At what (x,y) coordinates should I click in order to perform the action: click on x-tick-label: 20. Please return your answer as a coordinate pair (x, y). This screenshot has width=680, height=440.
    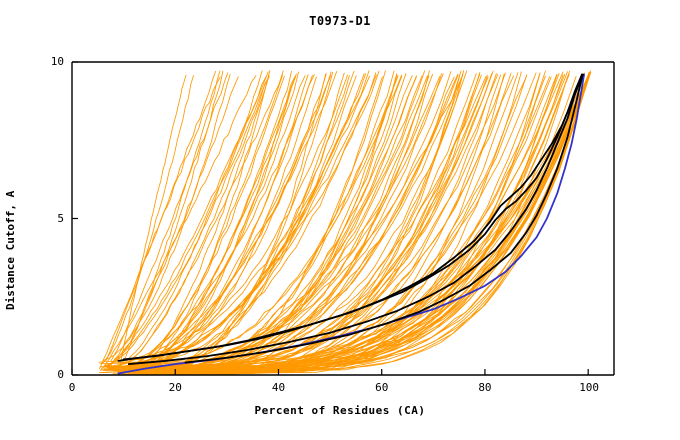
    Looking at the image, I should click on (175, 387).